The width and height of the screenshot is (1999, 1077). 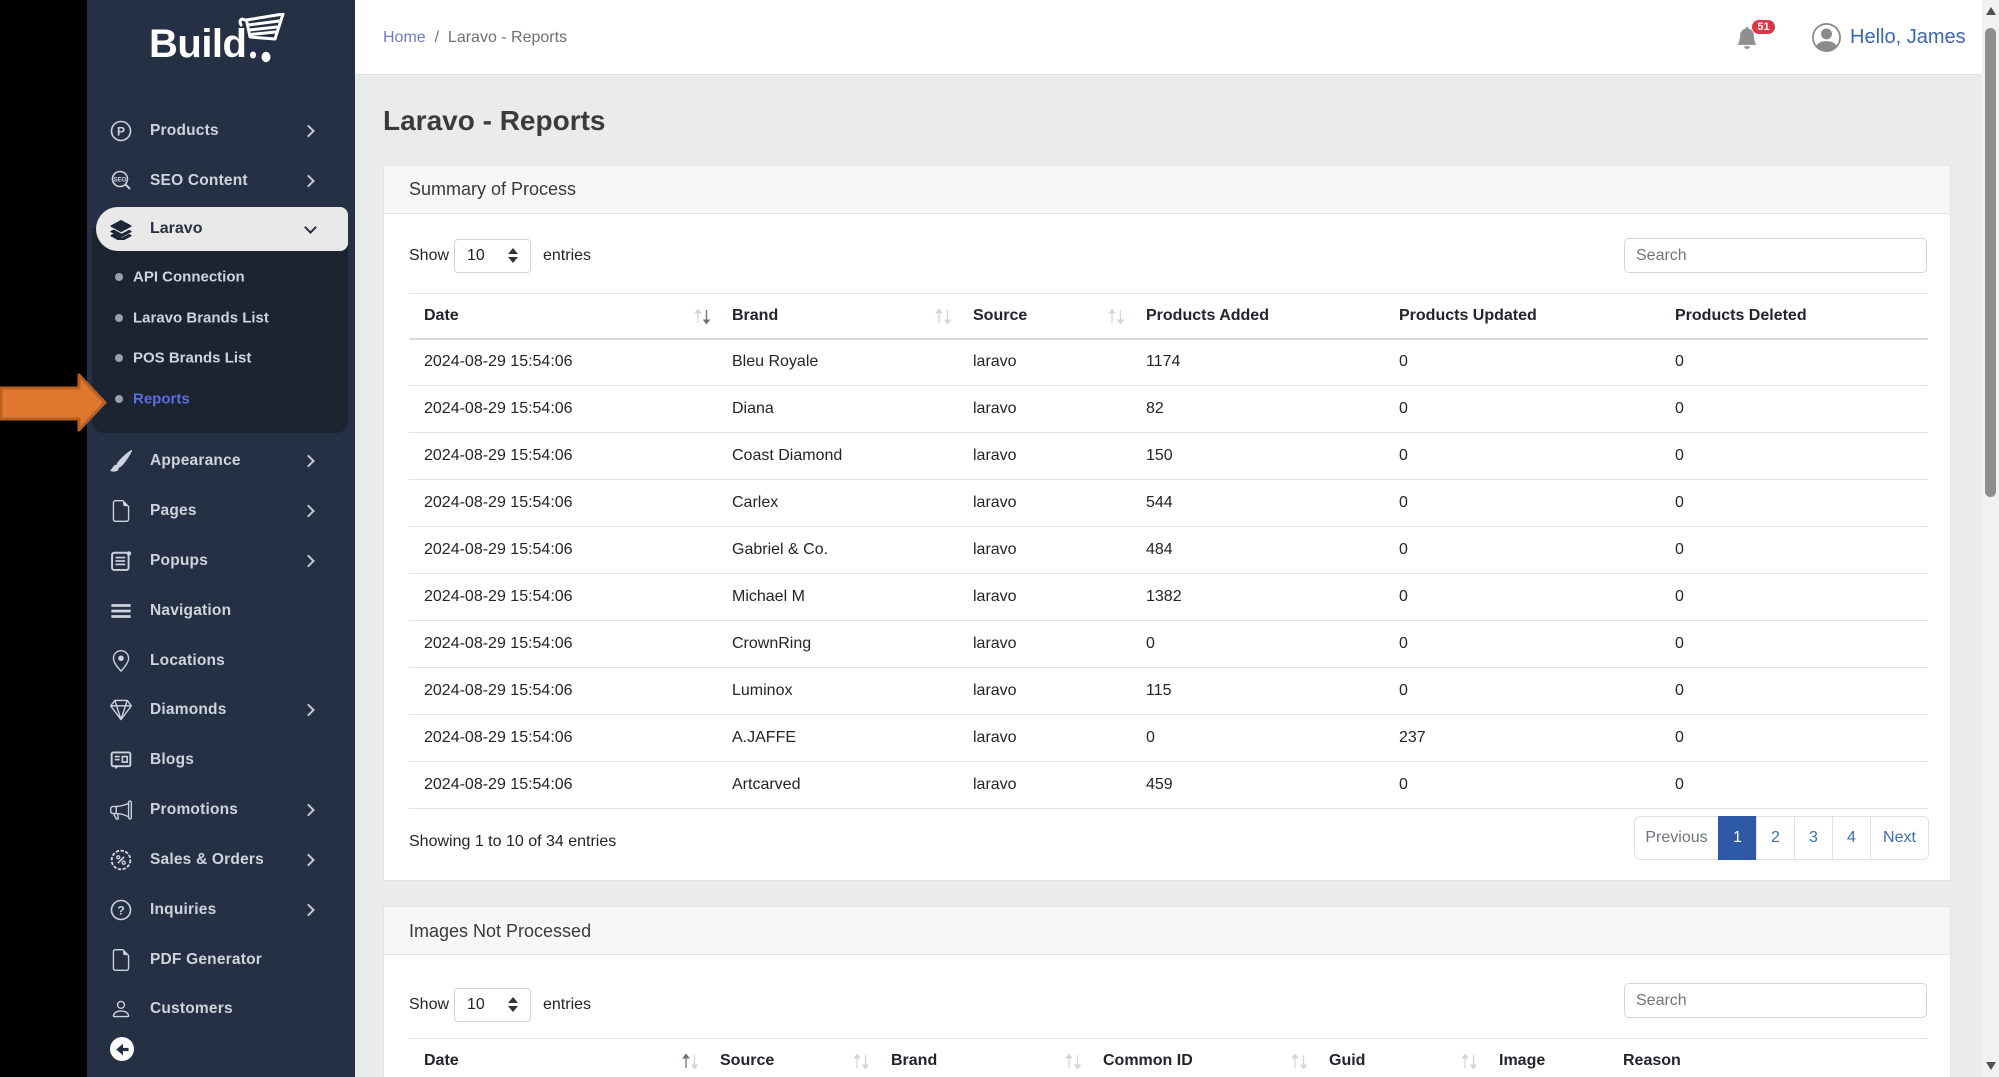 I want to click on svg-text: SEO, so click(x=120, y=181).